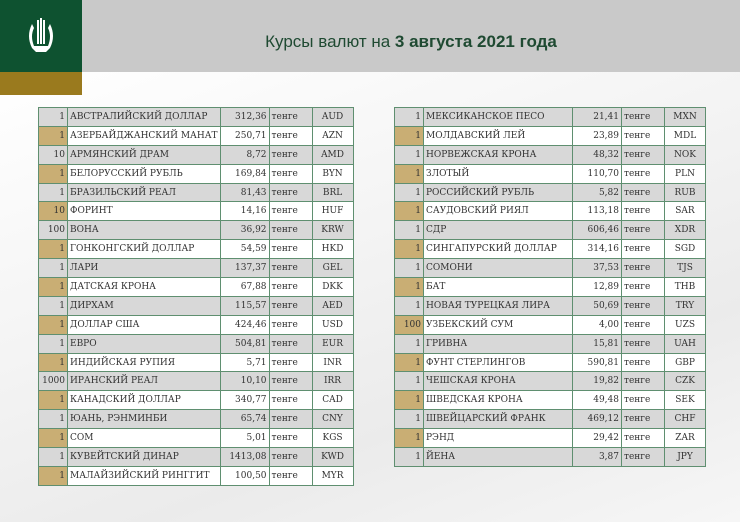  I want to click on currency-name-cell: БАТ, so click(498, 287).